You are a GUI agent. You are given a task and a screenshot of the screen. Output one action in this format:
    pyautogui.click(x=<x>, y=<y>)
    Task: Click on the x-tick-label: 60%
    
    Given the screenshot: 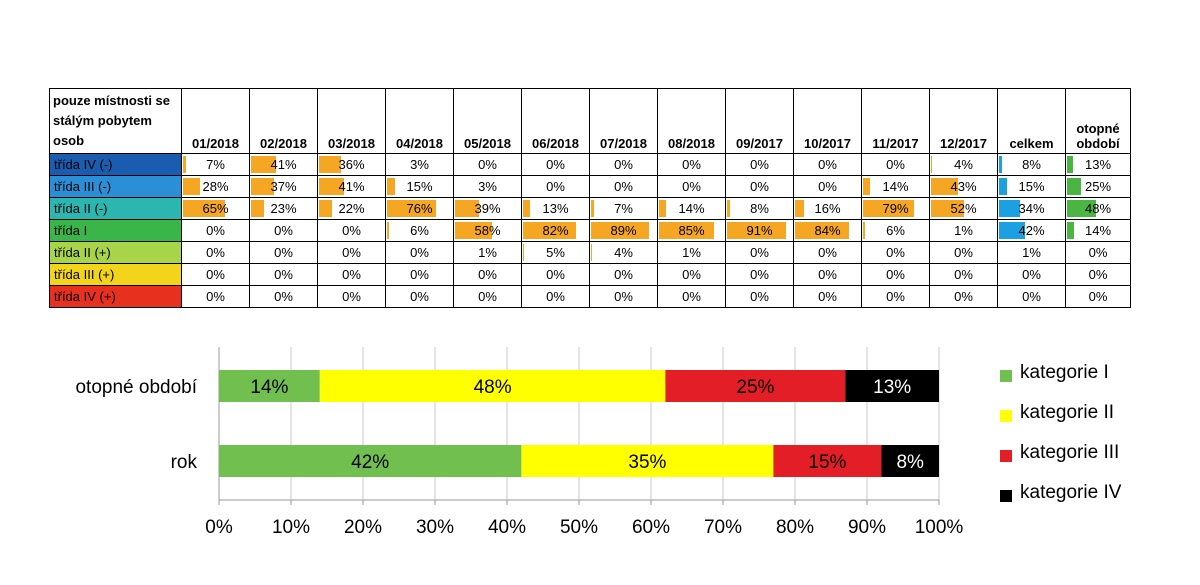 What is the action you would take?
    pyautogui.click(x=651, y=527)
    